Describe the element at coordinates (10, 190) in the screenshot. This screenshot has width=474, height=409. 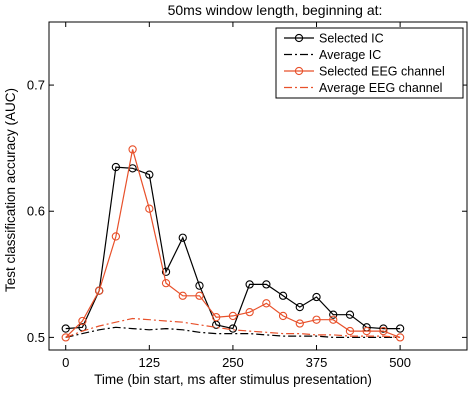
I see `y-axis-label: Test classification accuracy (AUC)` at that location.